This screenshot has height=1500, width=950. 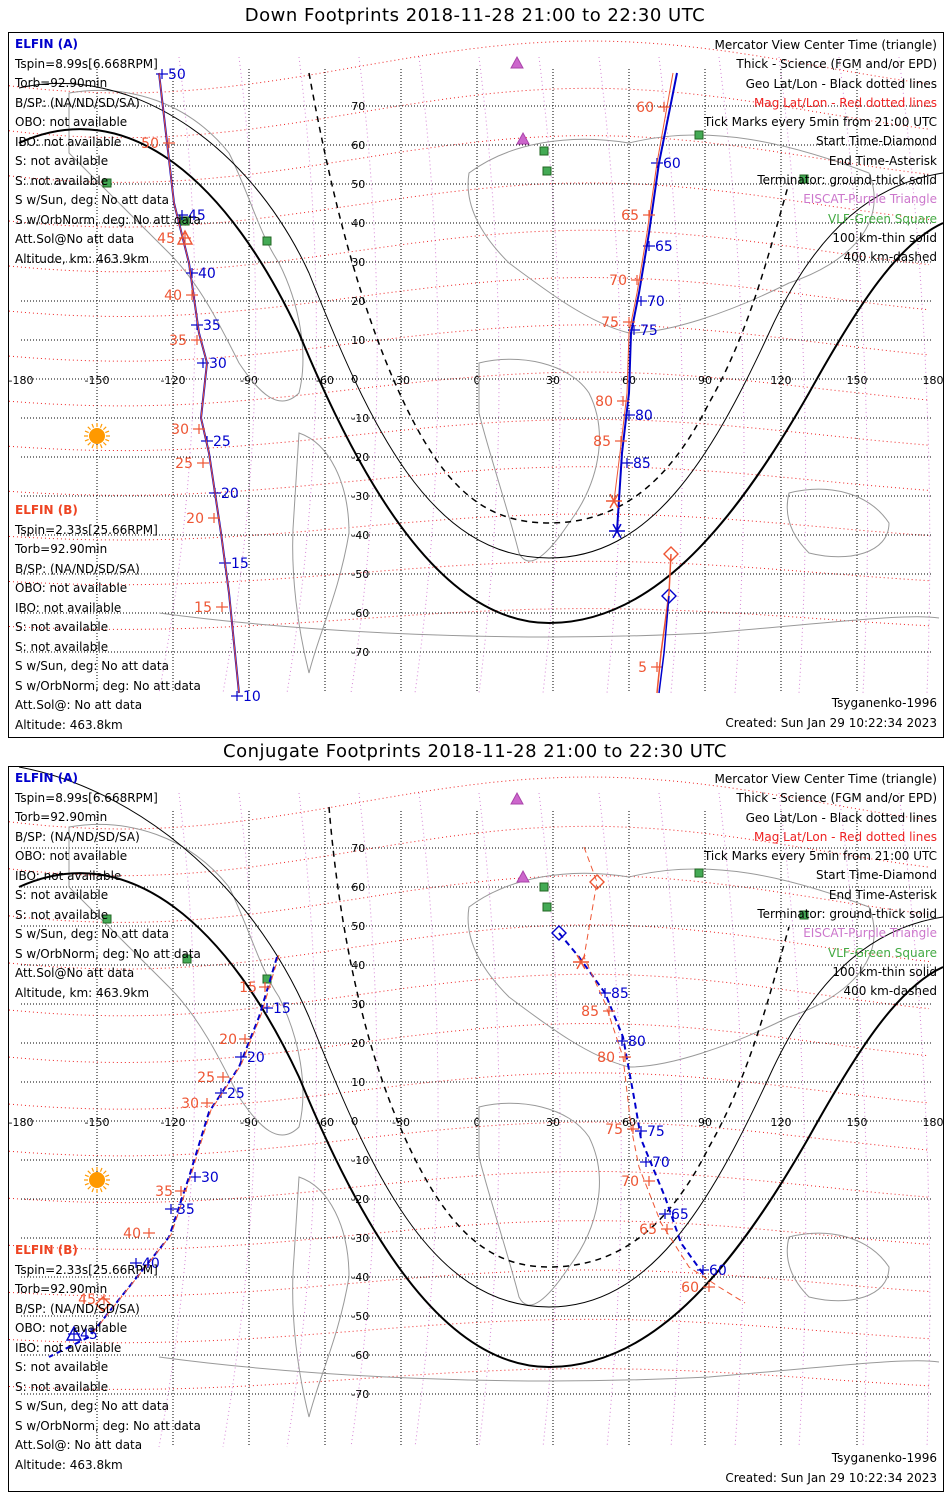 I want to click on elfin-b-header: ELFIN (B), so click(x=46, y=1250).